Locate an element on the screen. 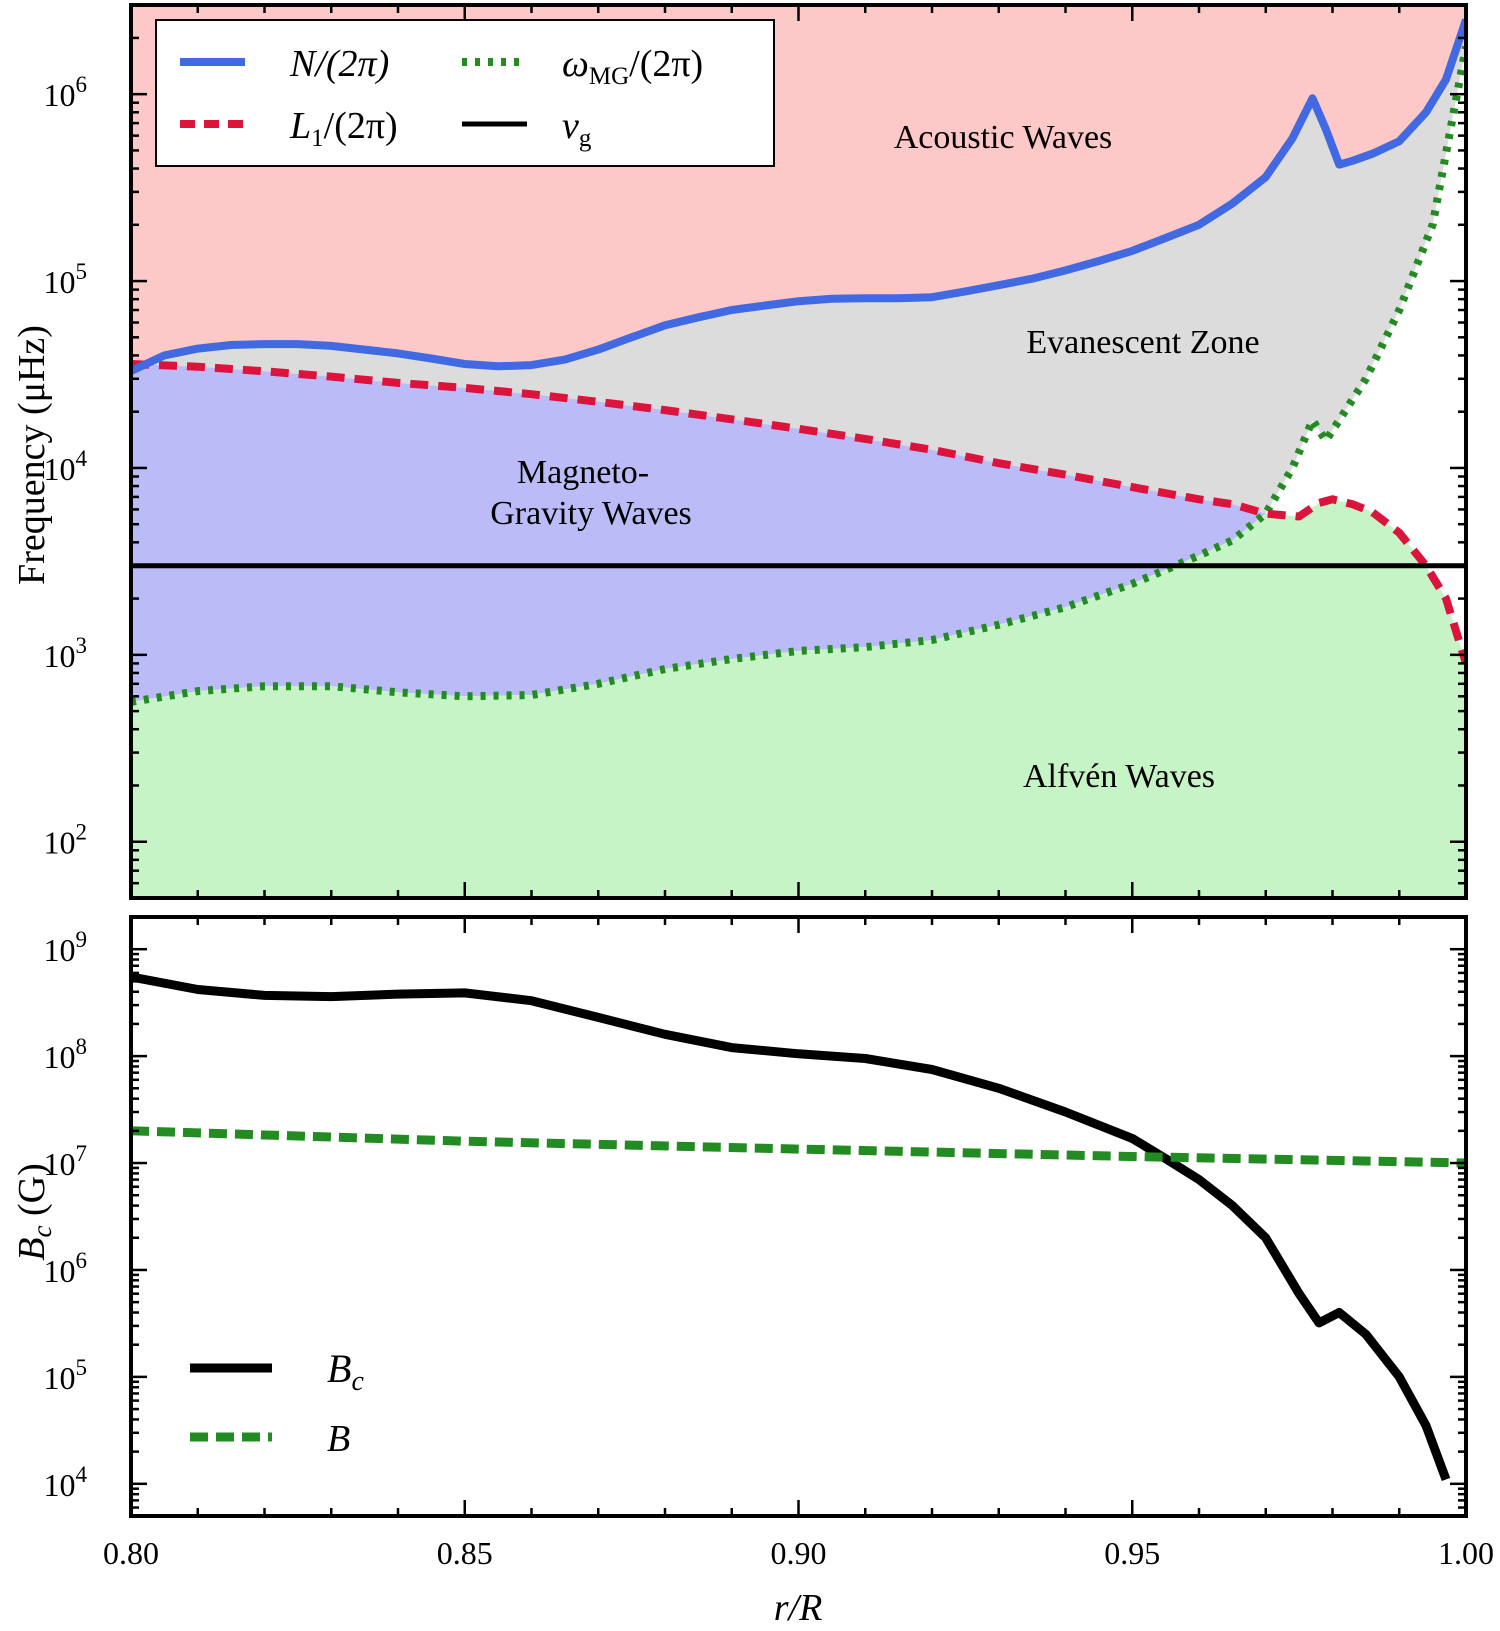 Image resolution: width=1500 pixels, height=1631 pixels. y-tick-label: 10⁹ is located at coordinates (66, 947).